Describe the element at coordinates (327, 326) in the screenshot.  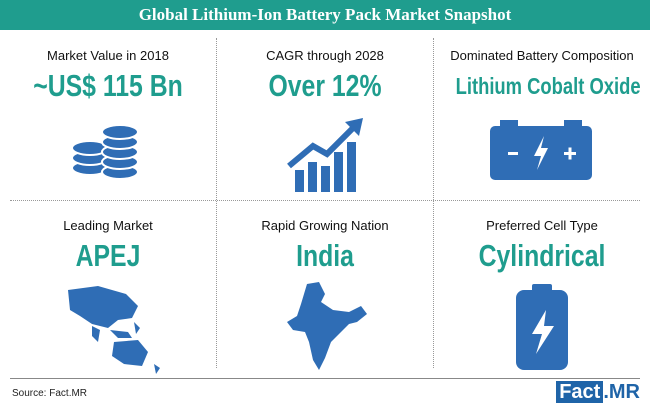
I see `india-map` at that location.